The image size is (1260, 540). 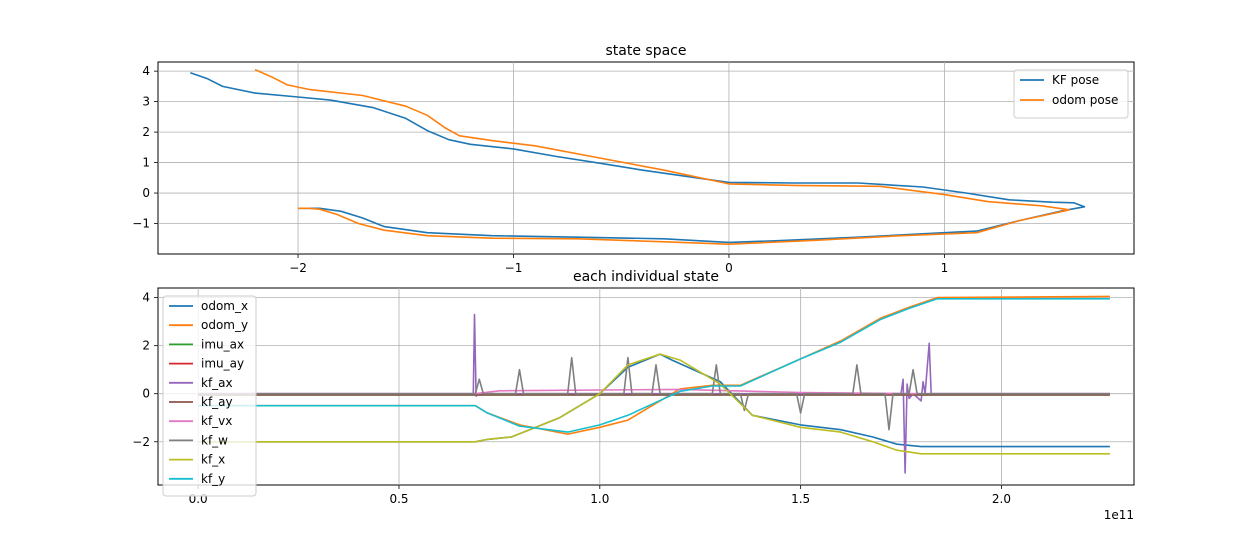 What do you see at coordinates (146, 102) in the screenshot?
I see `y-tick-label: 3` at bounding box center [146, 102].